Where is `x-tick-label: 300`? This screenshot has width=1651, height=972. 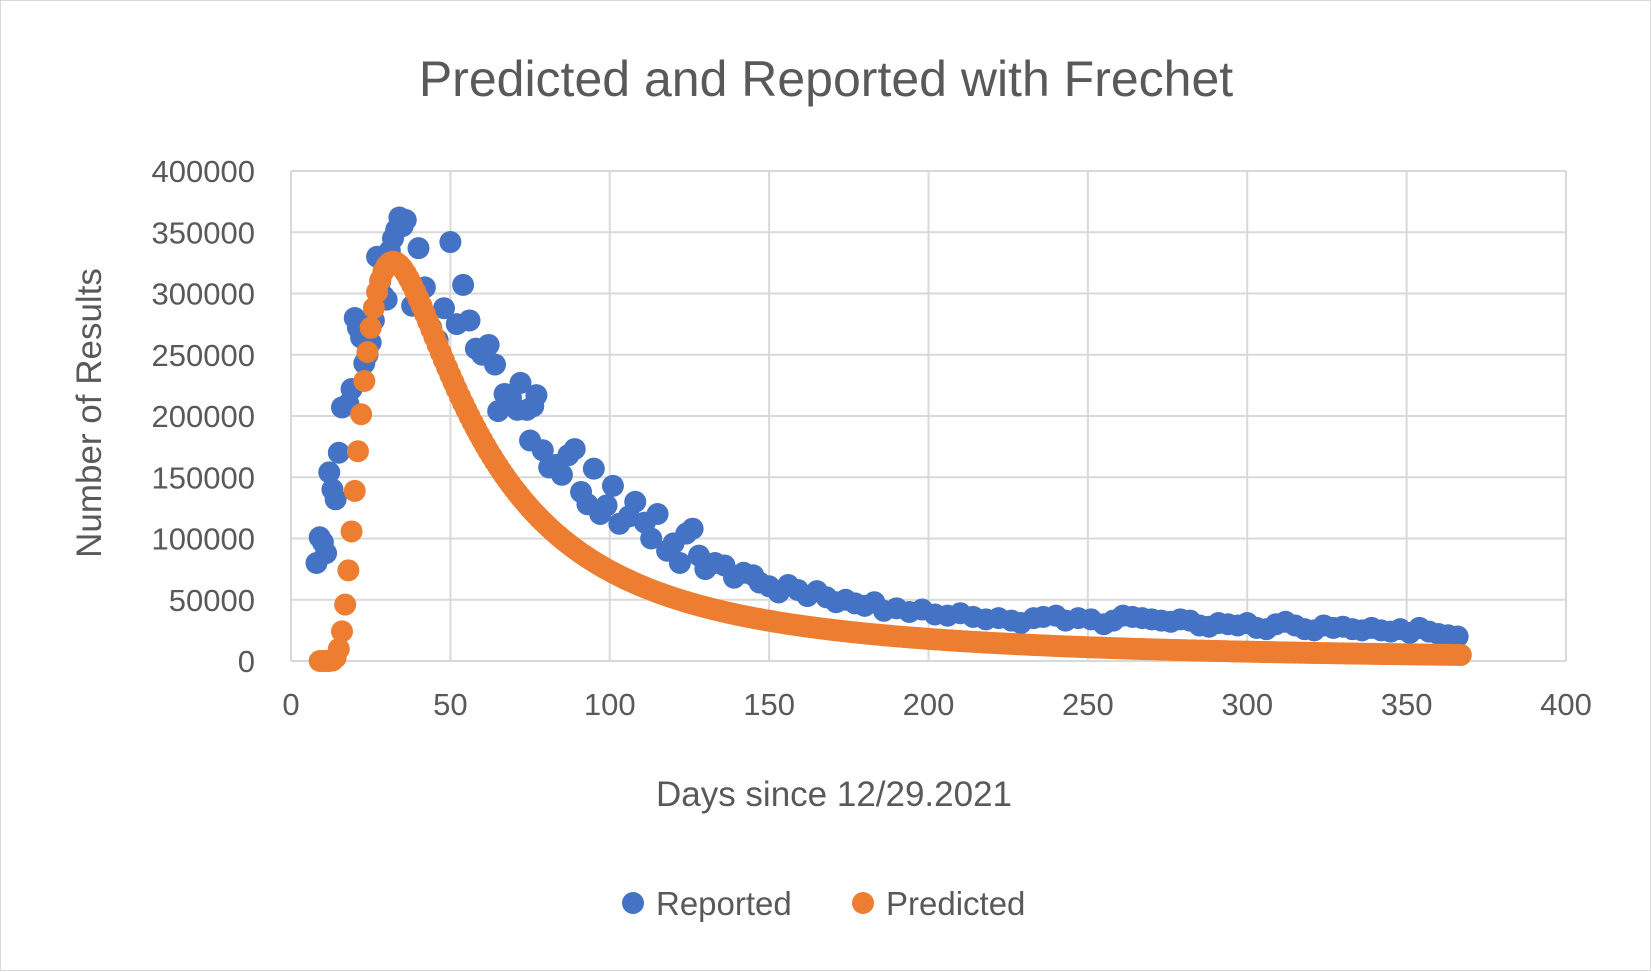 x-tick-label: 300 is located at coordinates (1247, 704).